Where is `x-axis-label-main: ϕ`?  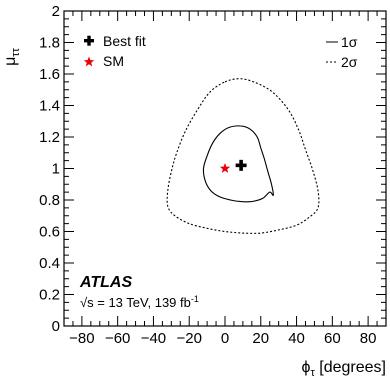
x-axis-label-main: ϕ is located at coordinates (306, 367).